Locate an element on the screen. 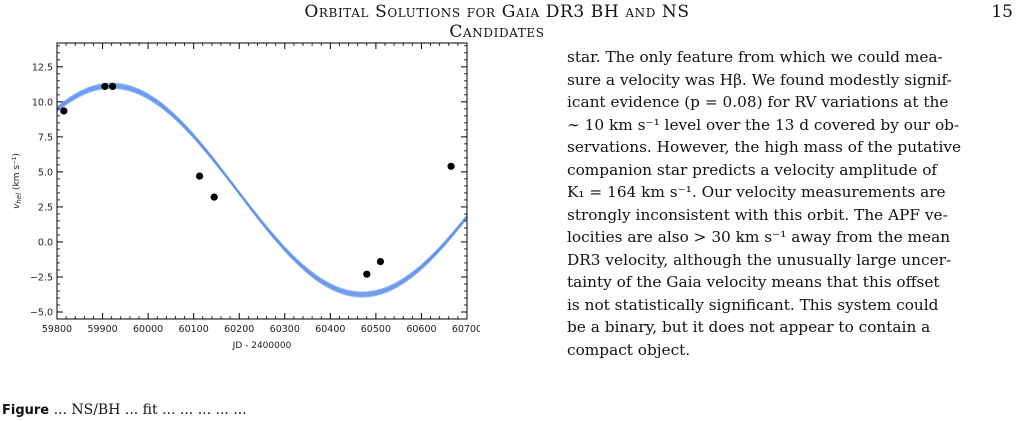 Image resolution: width=1035 pixels, height=421 pixels. x-tick-label: 60000 is located at coordinates (148, 329).